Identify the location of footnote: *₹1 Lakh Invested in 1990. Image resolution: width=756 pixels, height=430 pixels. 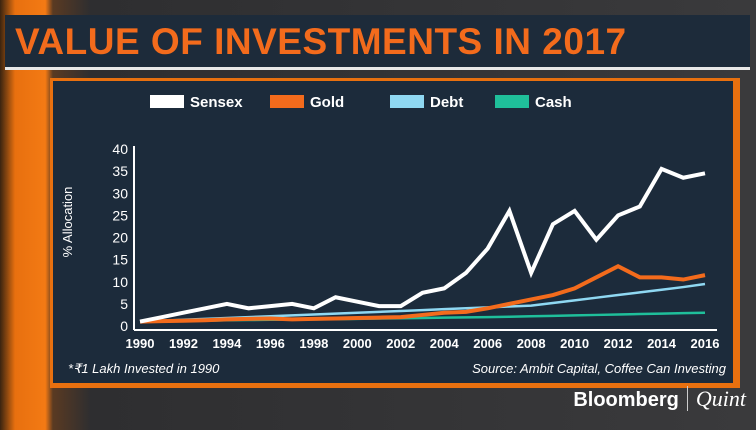
(144, 368).